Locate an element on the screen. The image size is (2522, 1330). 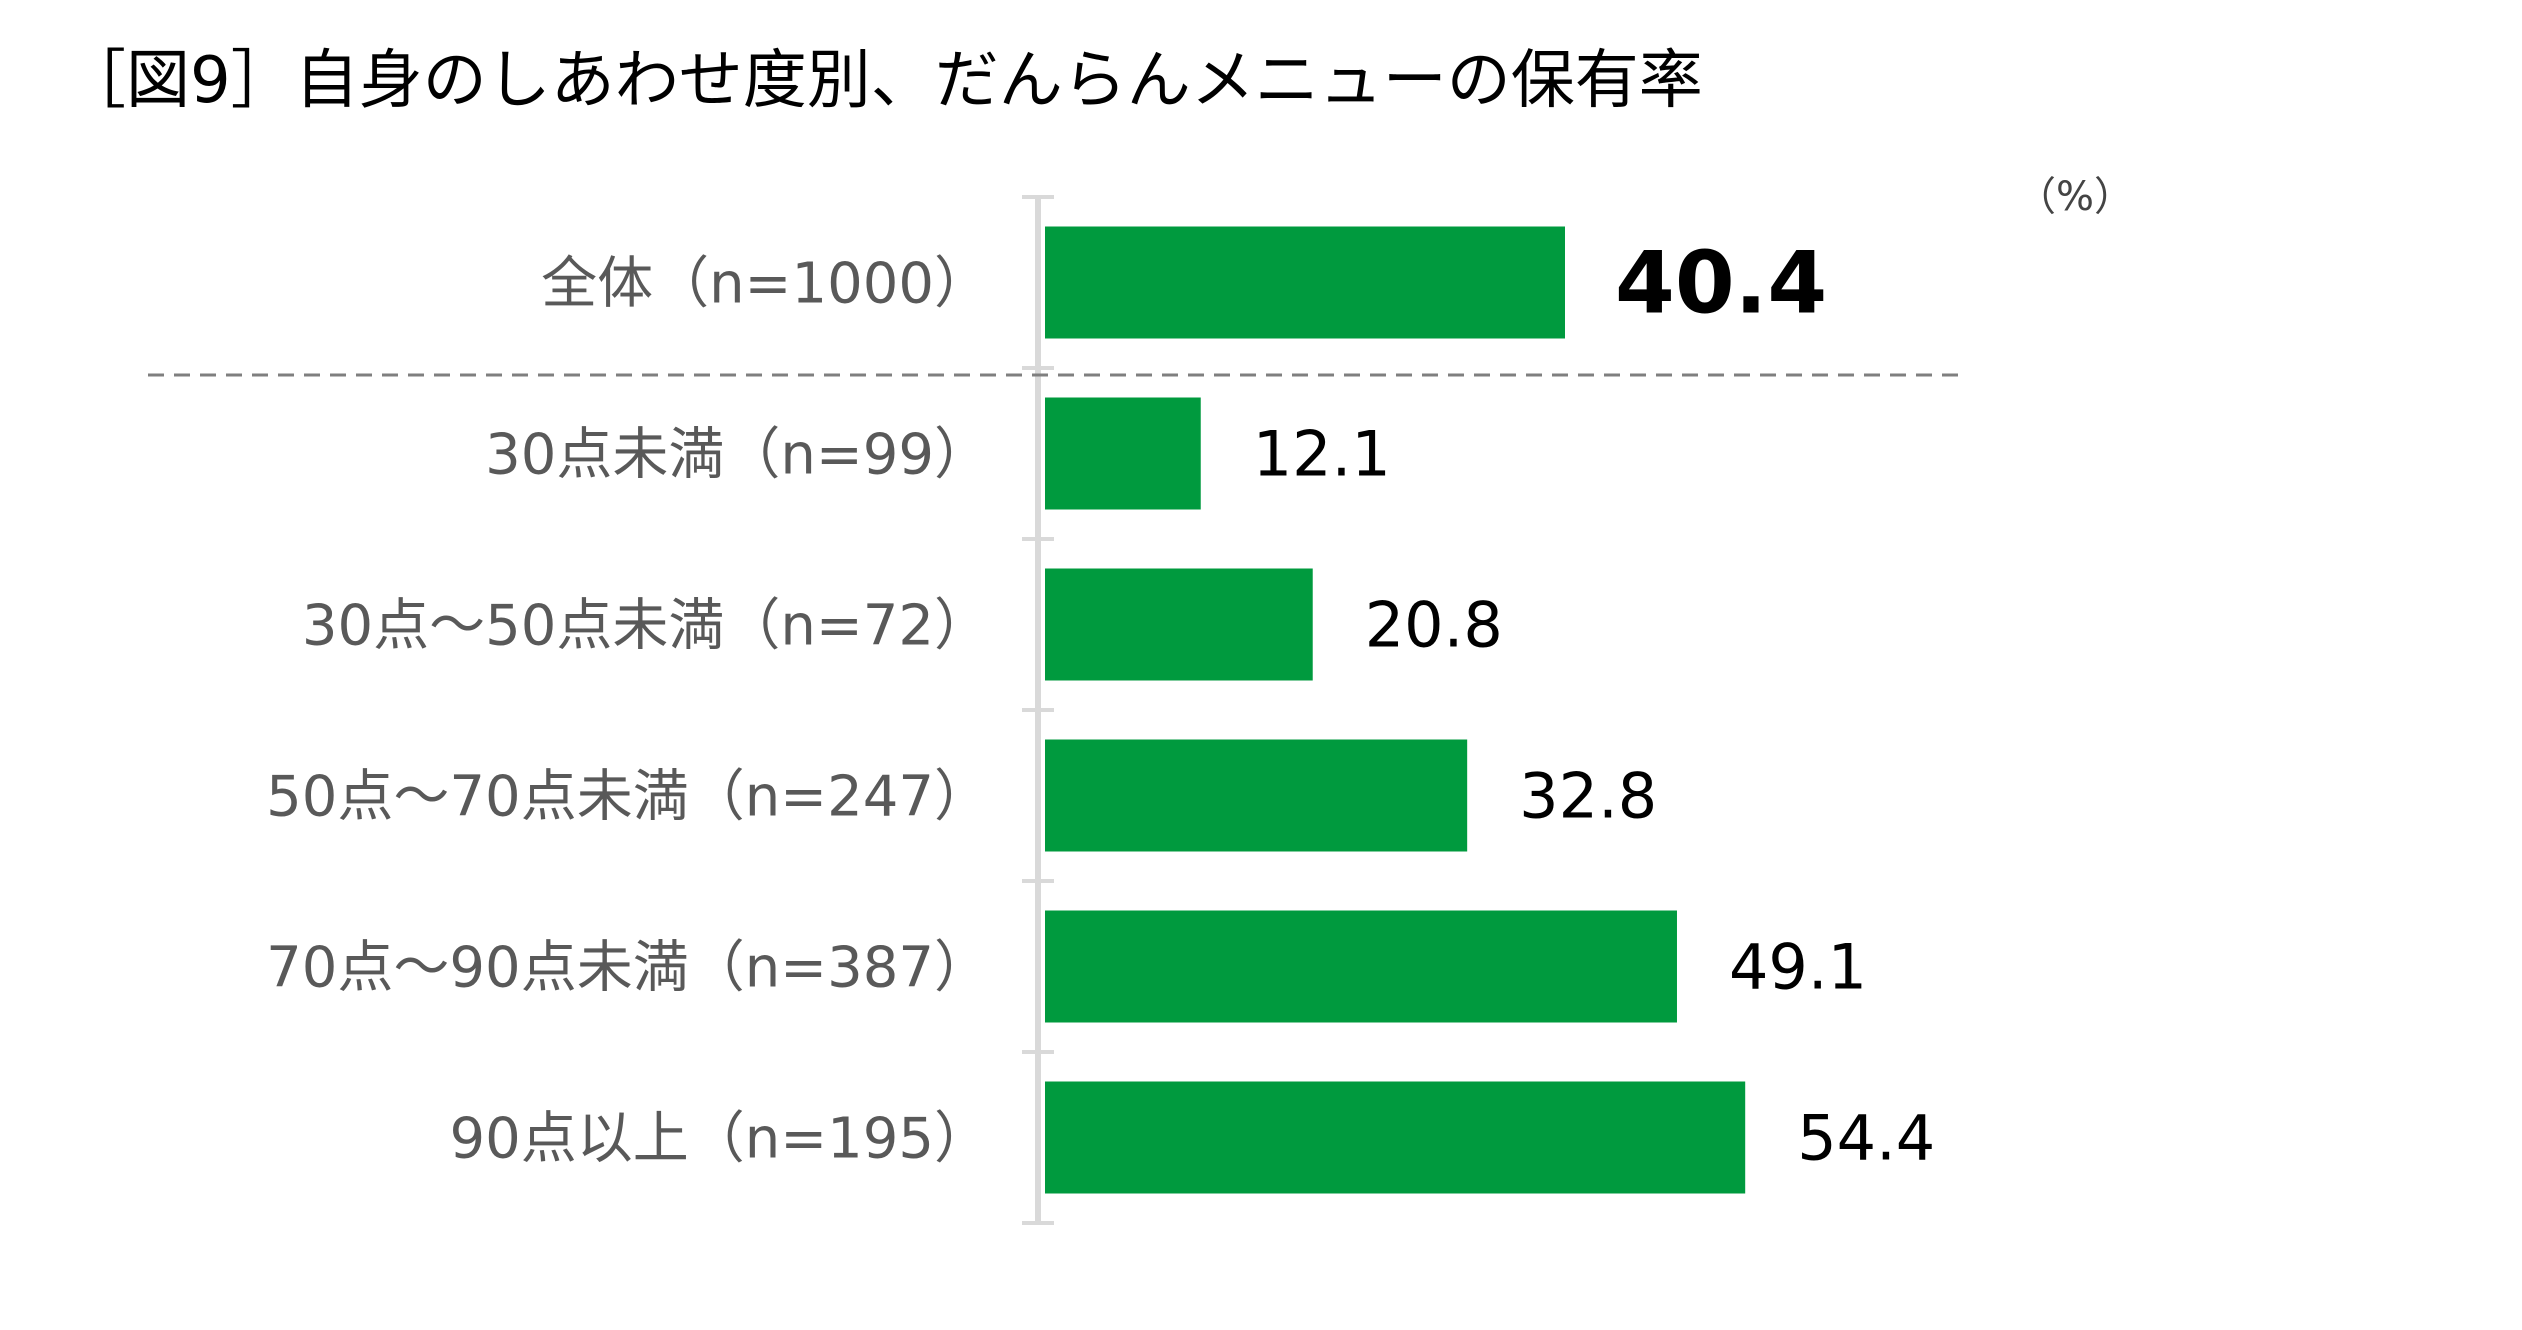
chart-title: ［図9］自身のしあわせ度別、だんらんメニューの保有率 is located at coordinates (882, 81).